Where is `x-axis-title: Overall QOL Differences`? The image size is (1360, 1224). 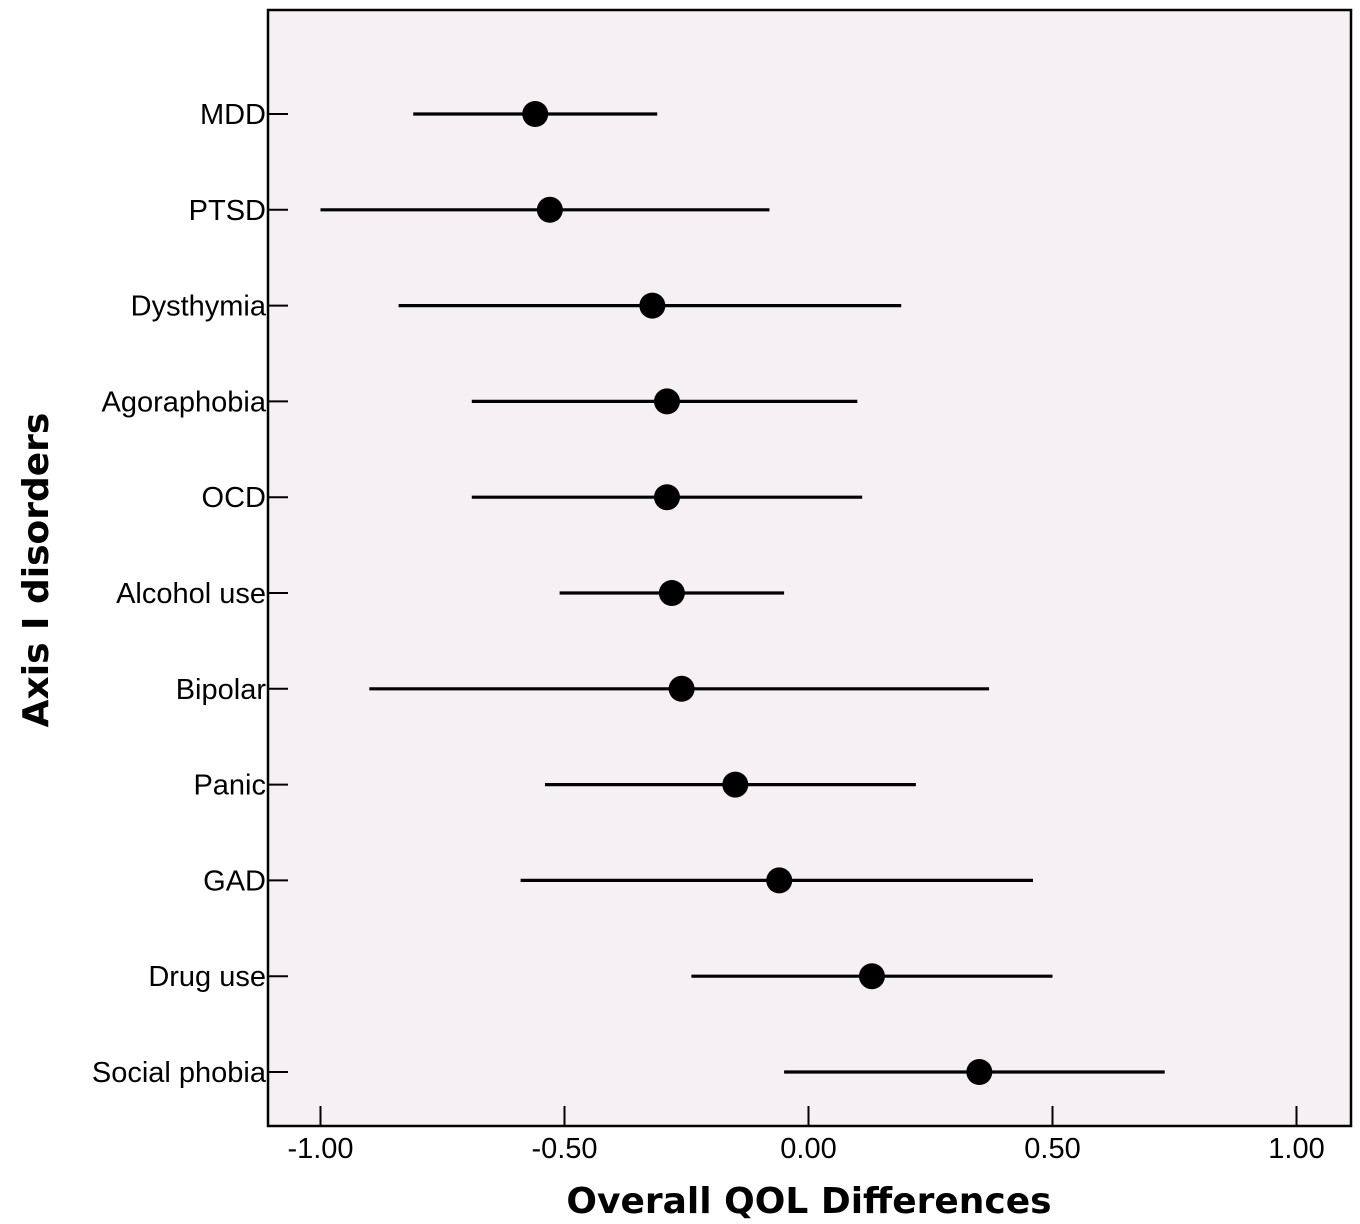
x-axis-title: Overall QOL Differences is located at coordinates (808, 1201).